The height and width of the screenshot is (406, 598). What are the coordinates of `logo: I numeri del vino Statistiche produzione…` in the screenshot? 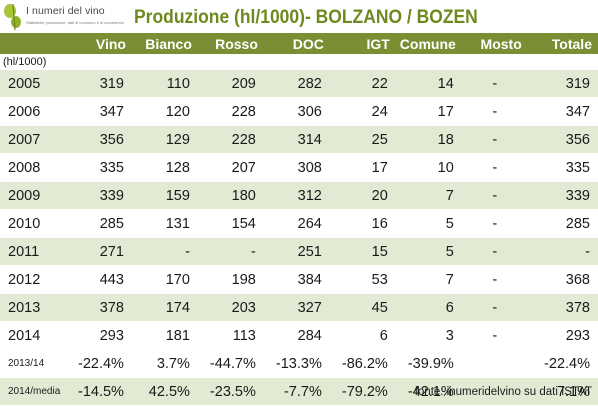 It's located at (64, 17).